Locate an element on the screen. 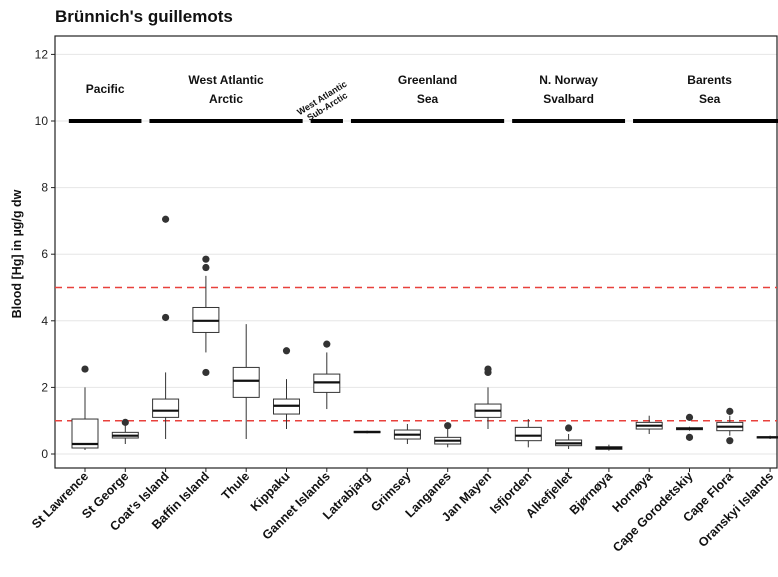  x-tick-label: Oranskyi Islands is located at coordinates (736, 509).